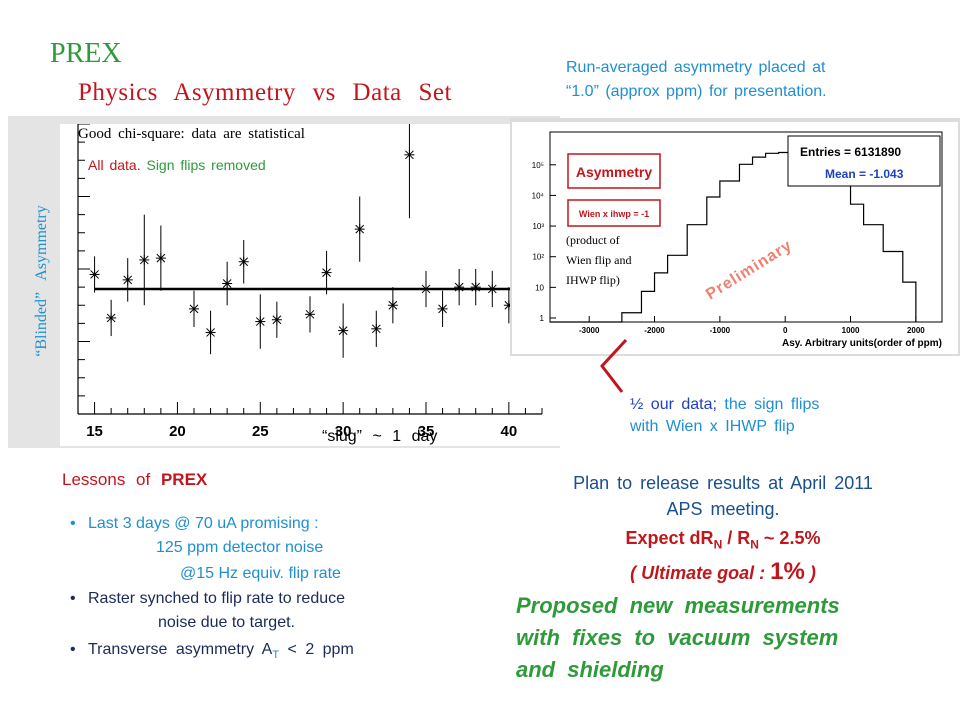 The height and width of the screenshot is (720, 960). What do you see at coordinates (789, 538) in the screenshot?
I see `expect-c: ~ 2.5%` at bounding box center [789, 538].